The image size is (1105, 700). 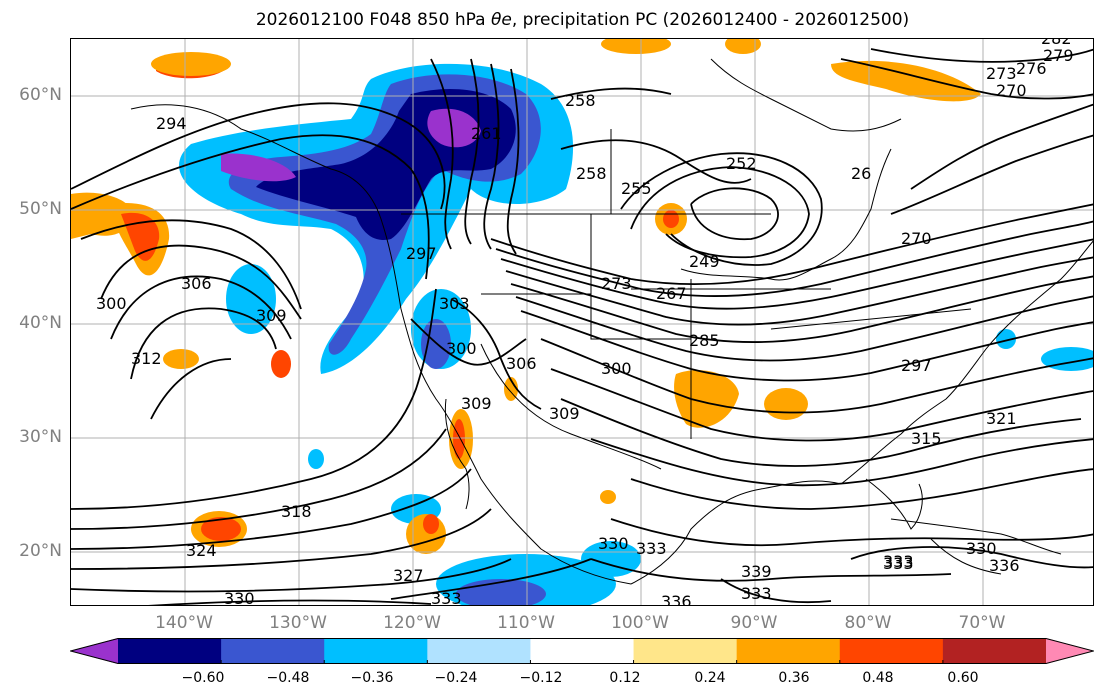 What do you see at coordinates (501, 20) in the screenshot?
I see `title-symbol: θe` at bounding box center [501, 20].